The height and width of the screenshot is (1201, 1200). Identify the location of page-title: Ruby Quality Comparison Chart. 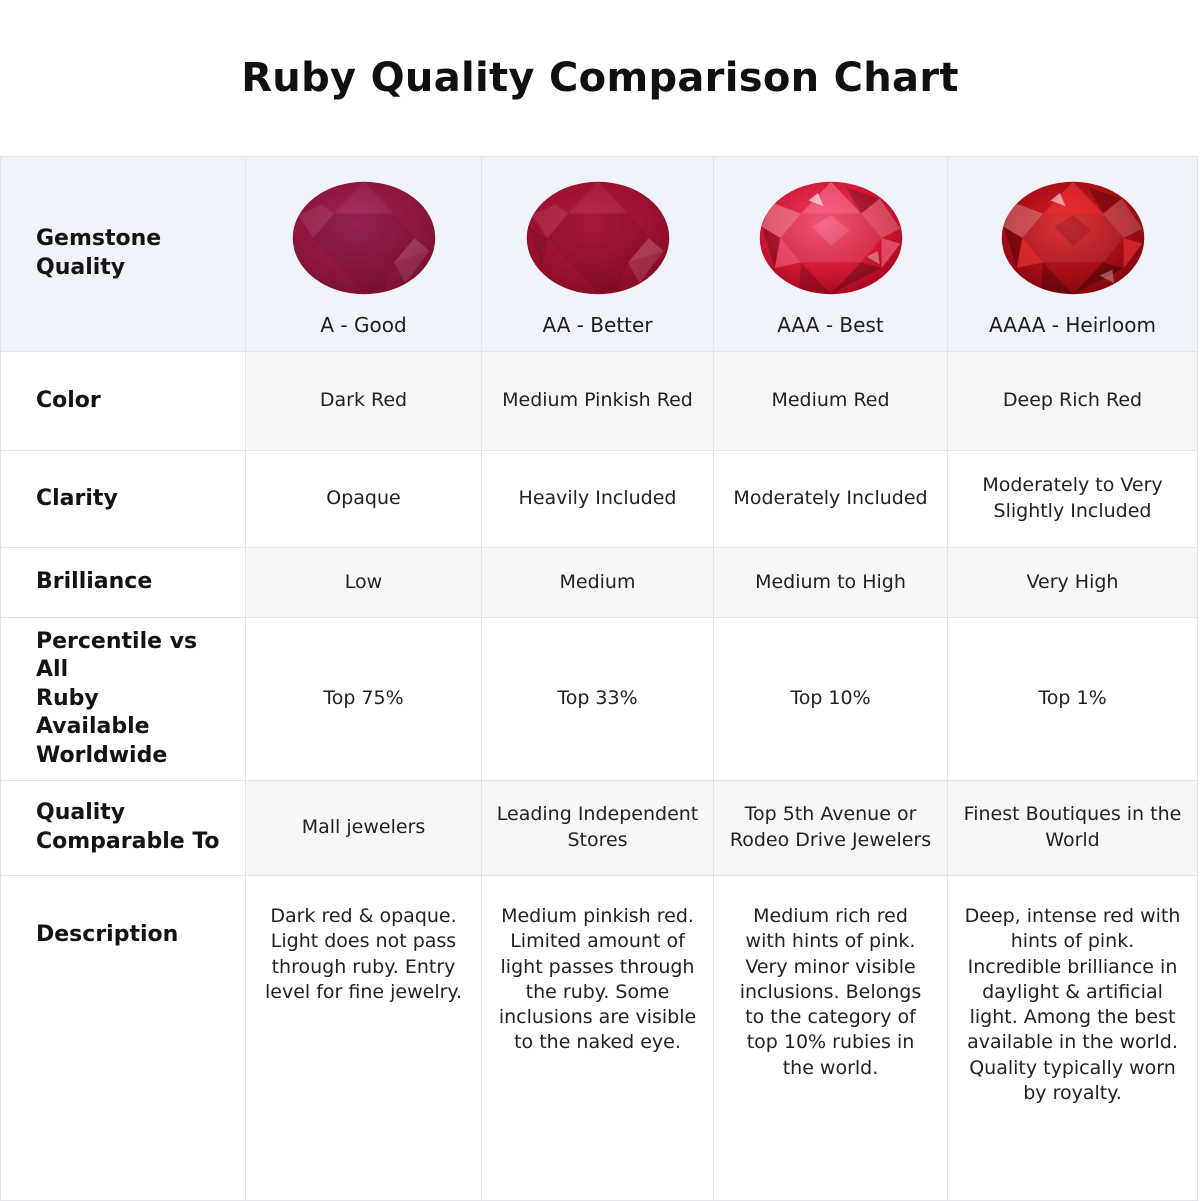
(600, 78).